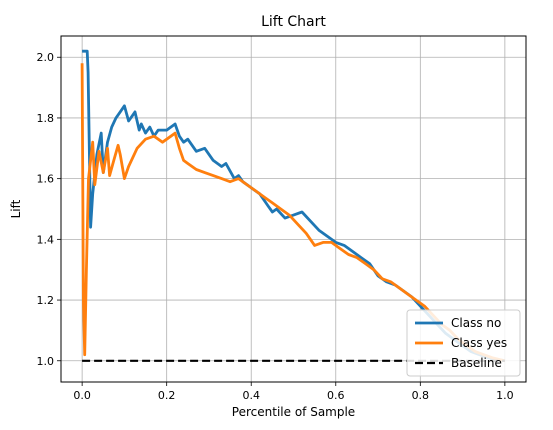  What do you see at coordinates (293, 412) in the screenshot?
I see `x-axis-label: Percentile of Sample` at bounding box center [293, 412].